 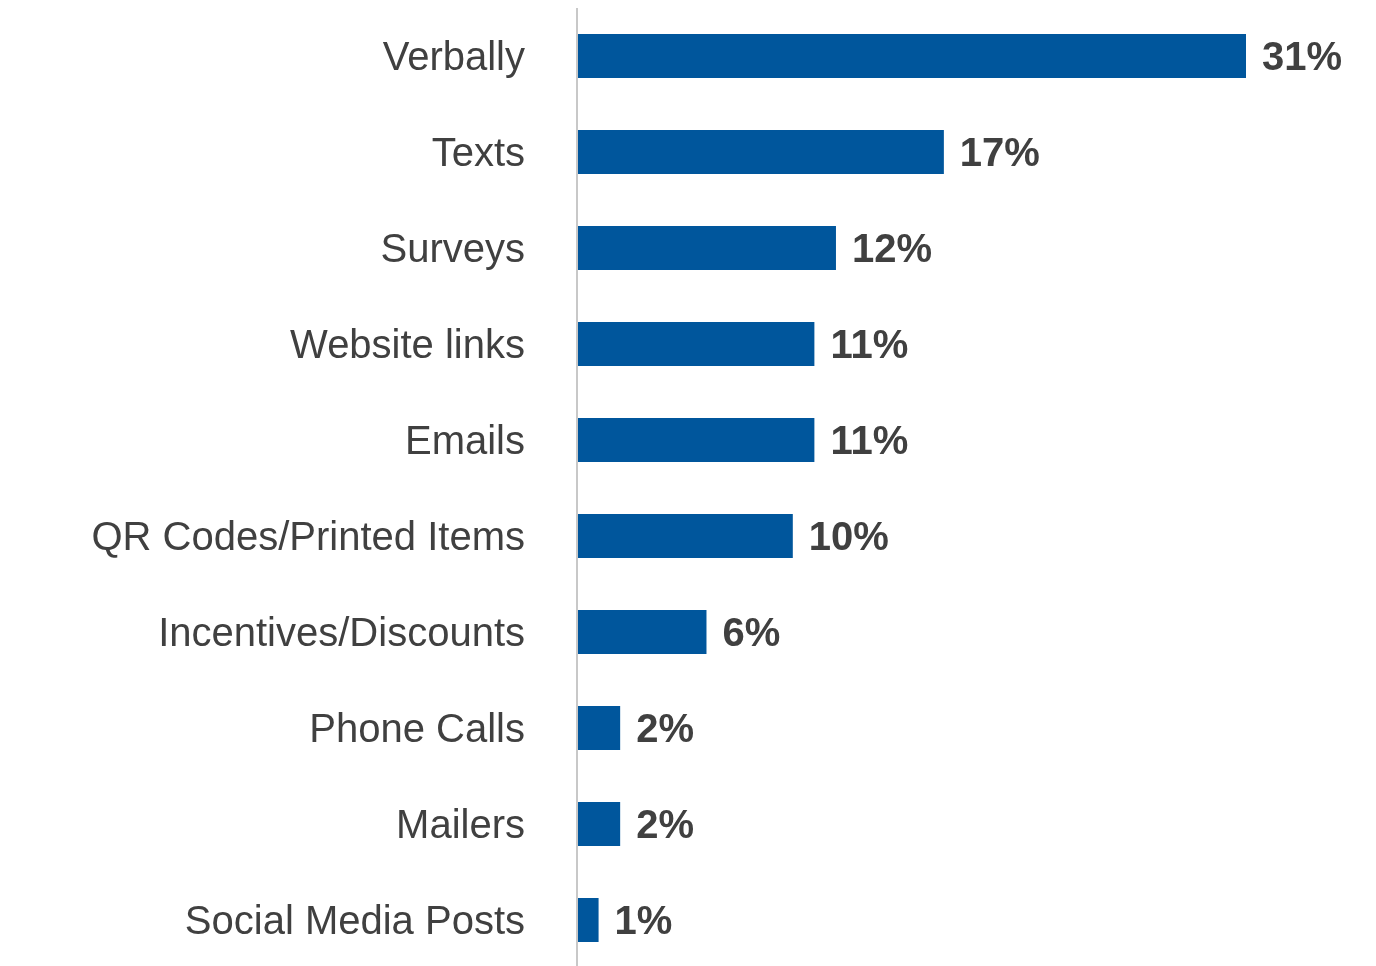 I want to click on data-label: 17%, so click(x=999, y=151).